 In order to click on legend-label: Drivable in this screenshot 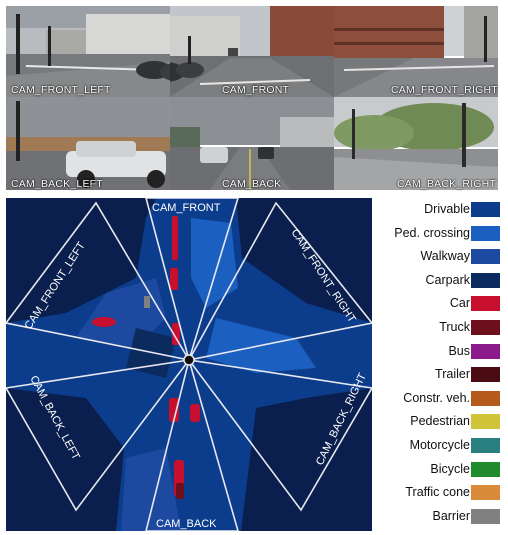, I will do `click(447, 209)`.